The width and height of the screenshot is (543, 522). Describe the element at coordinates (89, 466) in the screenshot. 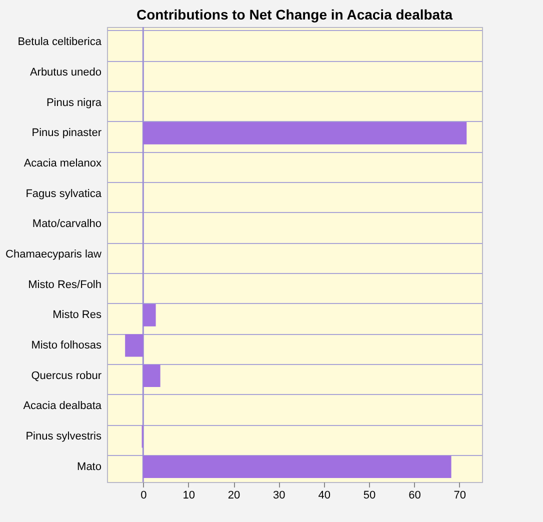

I see `y-tick-label: Mato` at that location.